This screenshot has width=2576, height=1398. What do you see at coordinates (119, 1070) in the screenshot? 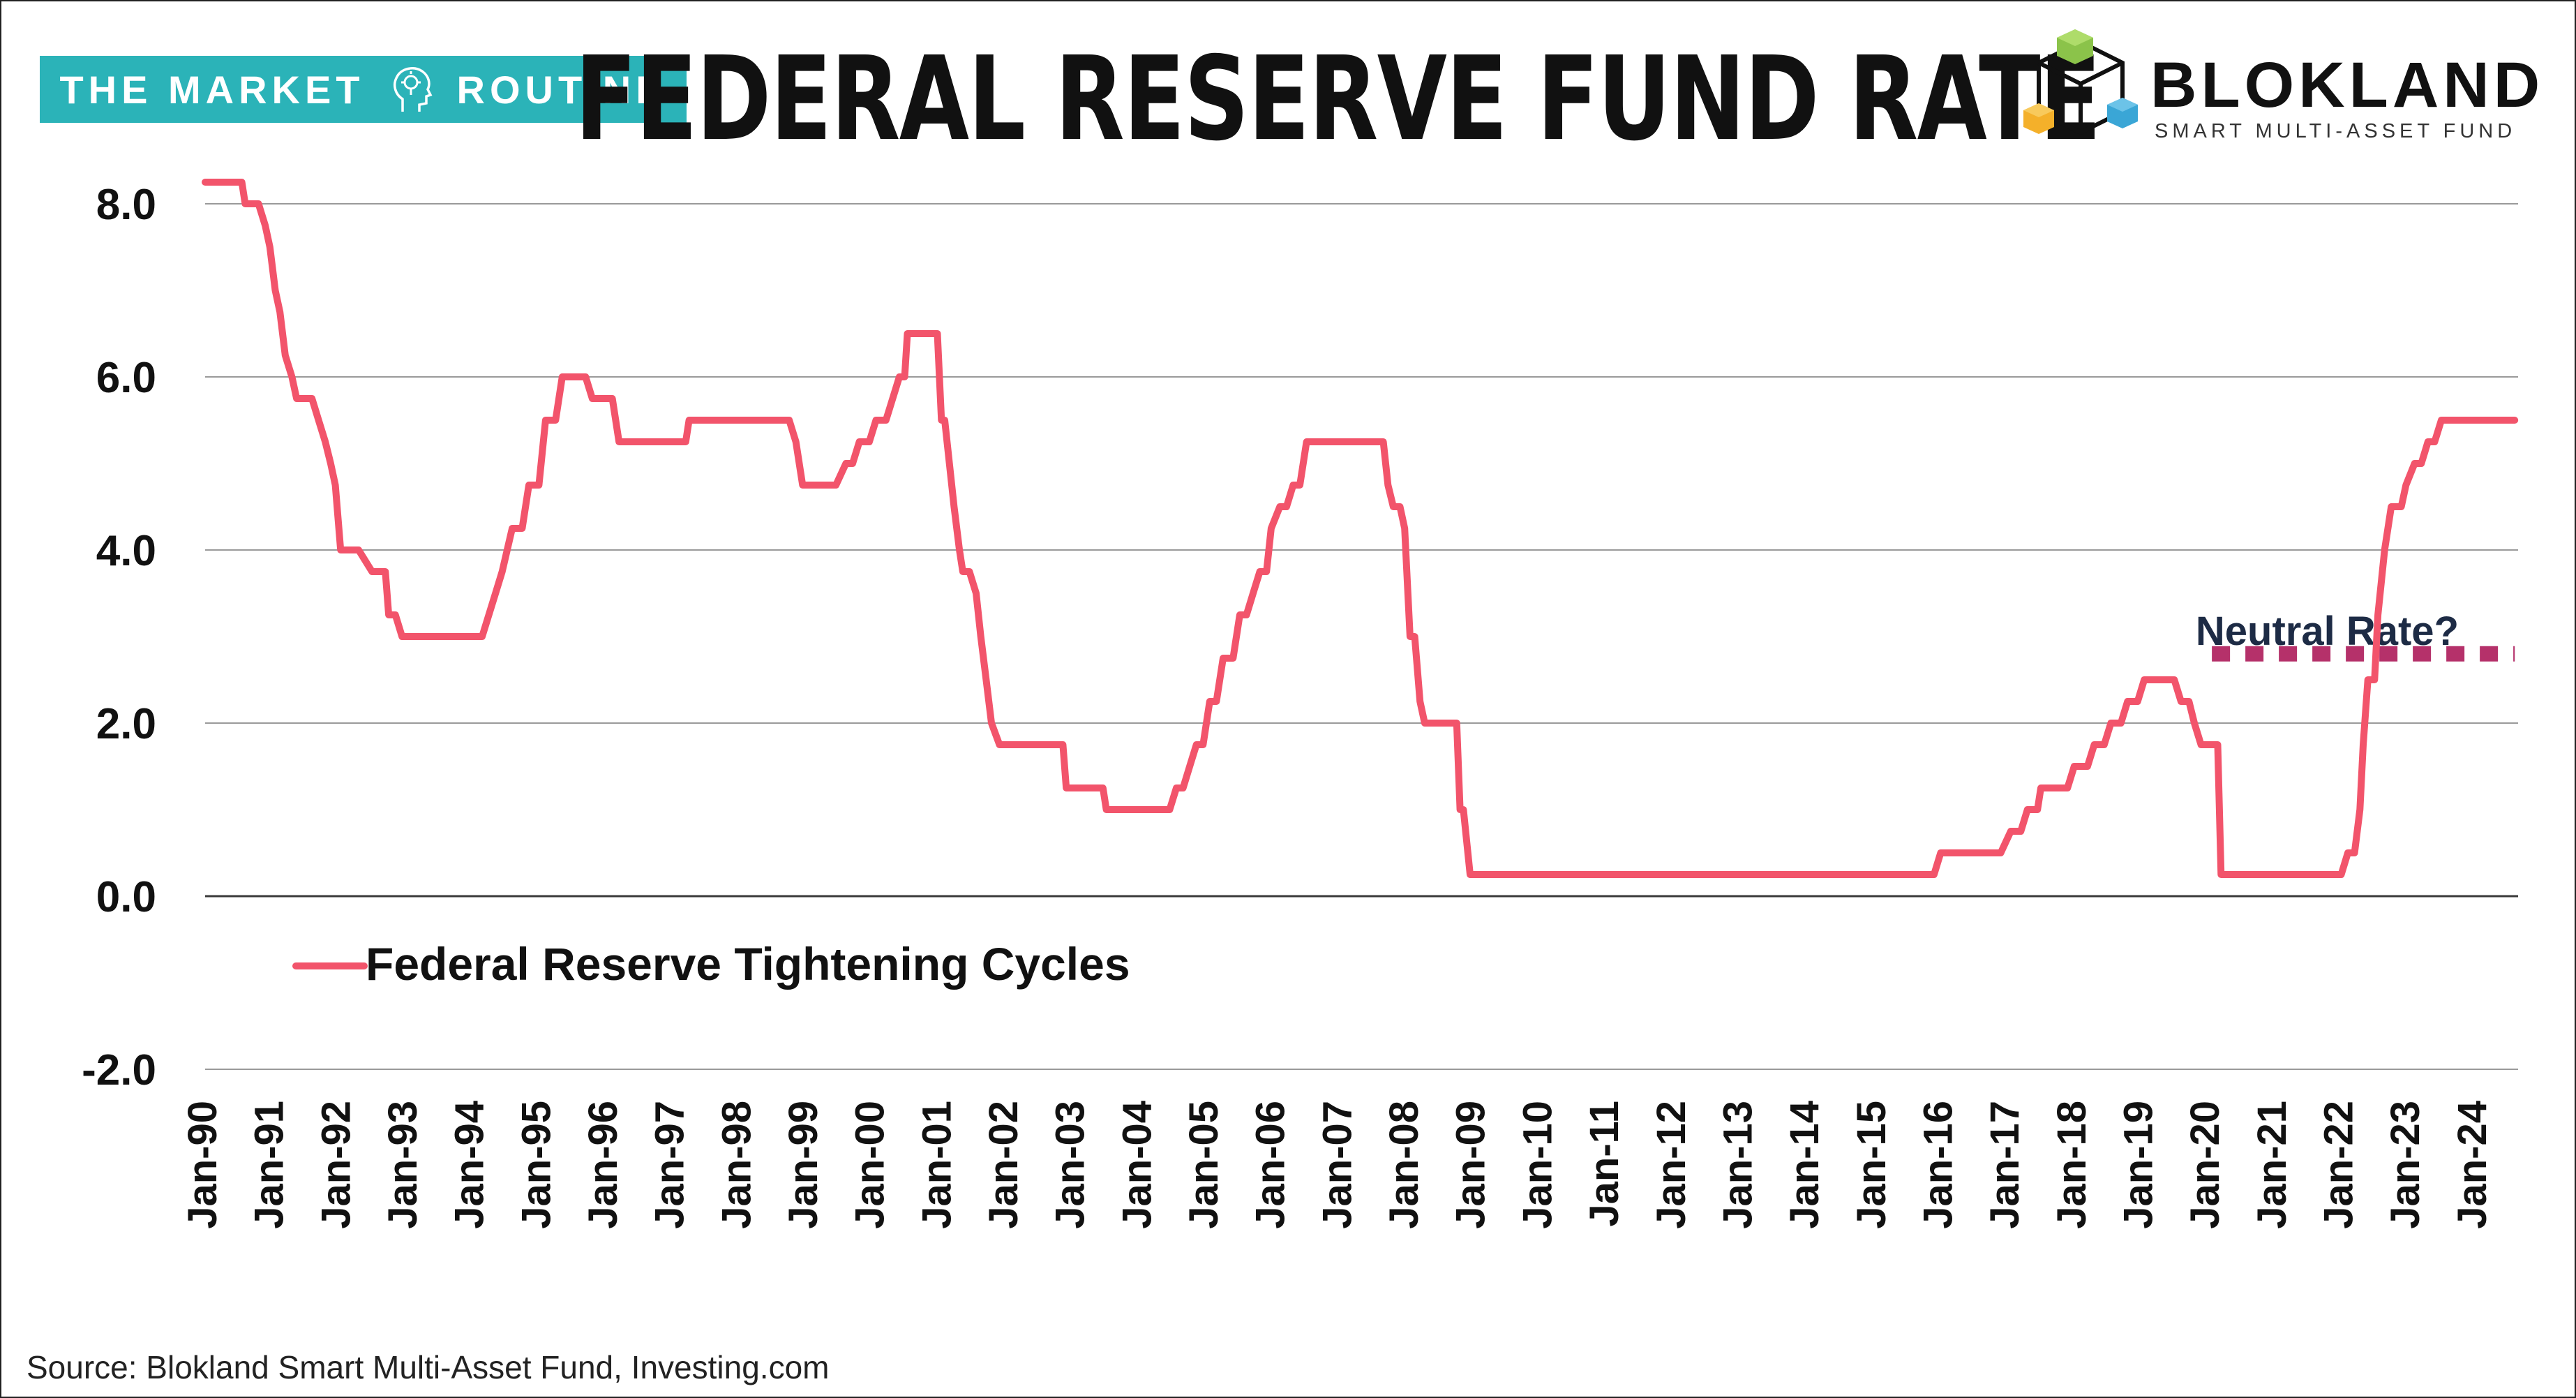
I see `y-tick-label: -2.0` at bounding box center [119, 1070].